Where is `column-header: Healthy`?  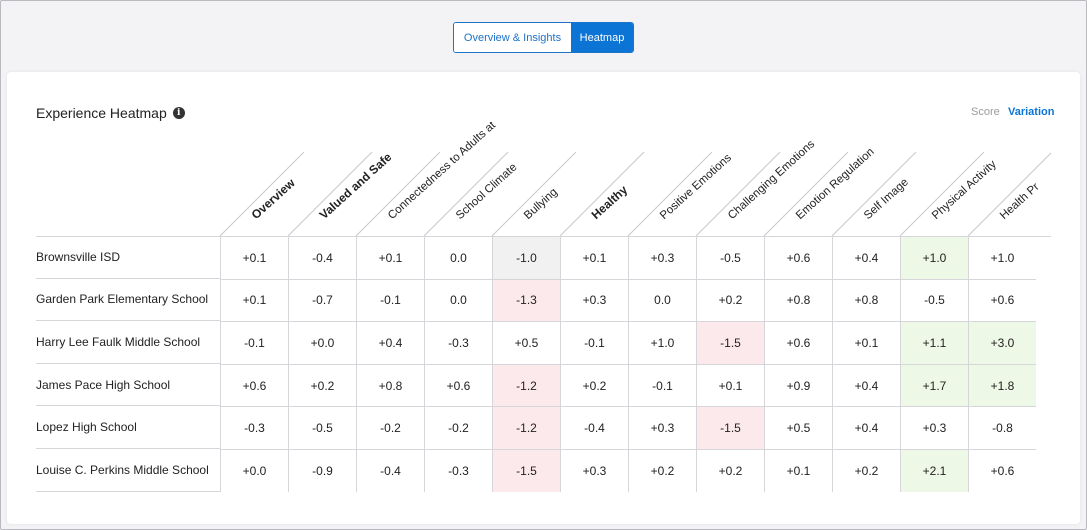
column-header: Healthy is located at coordinates (595, 179).